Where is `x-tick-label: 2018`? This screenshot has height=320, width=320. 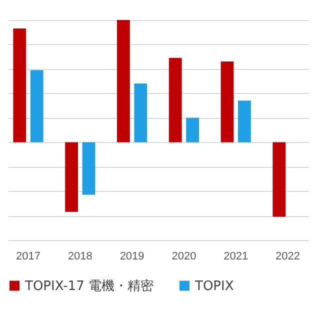 x-tick-label: 2018 is located at coordinates (80, 256).